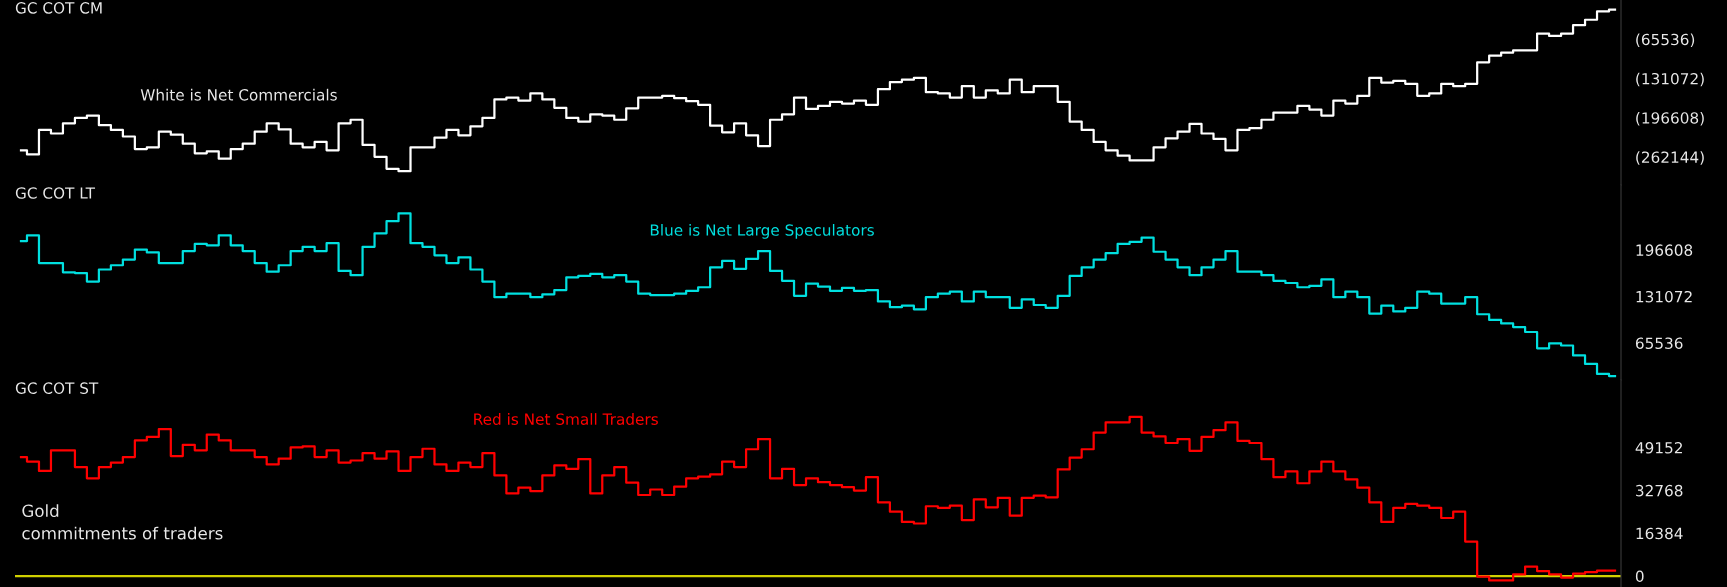  What do you see at coordinates (1659, 490) in the screenshot?
I see `y-tick-label: 32768` at bounding box center [1659, 490].